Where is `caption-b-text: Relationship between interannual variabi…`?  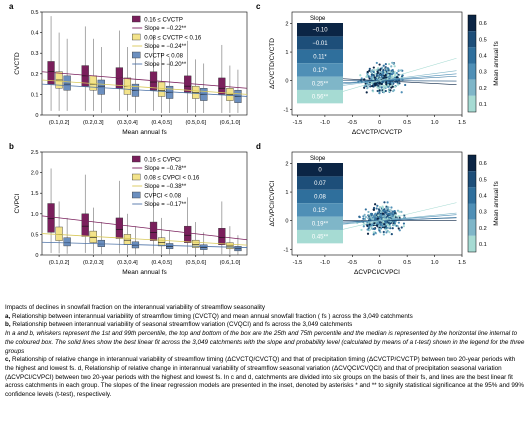 caption-b-text: Relationship between interannual variabi… is located at coordinates (181, 325).